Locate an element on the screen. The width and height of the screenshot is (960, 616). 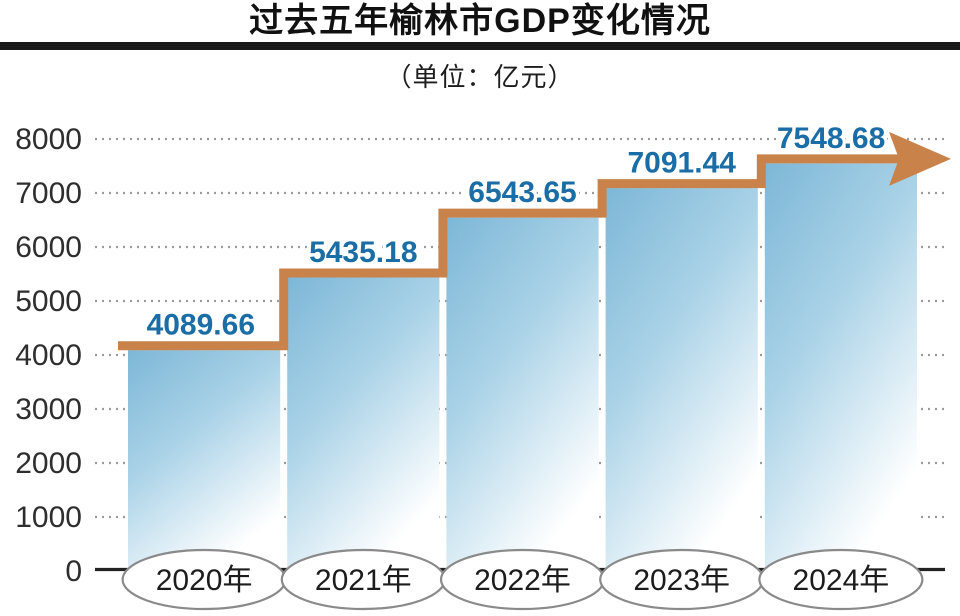
title-divider is located at coordinates (480, 46).